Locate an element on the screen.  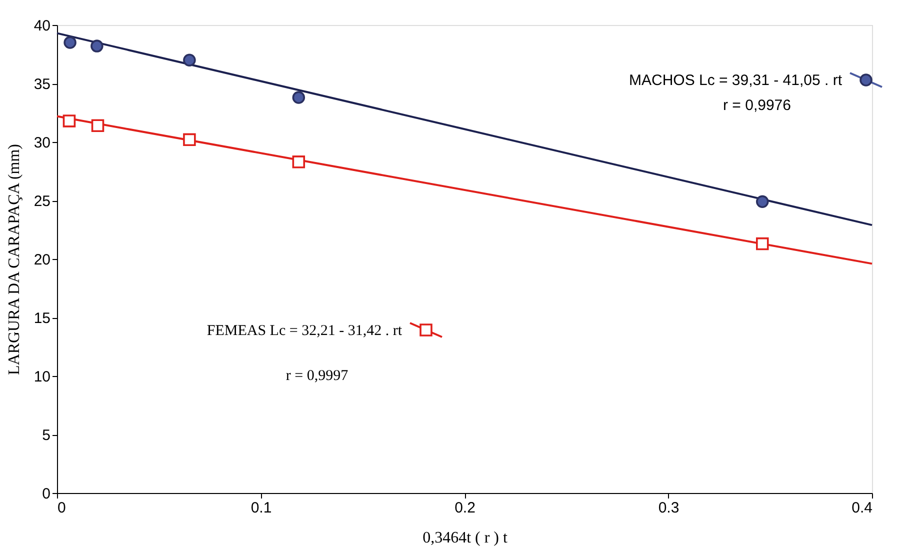
x-tick-label: 0 is located at coordinates (62, 508).